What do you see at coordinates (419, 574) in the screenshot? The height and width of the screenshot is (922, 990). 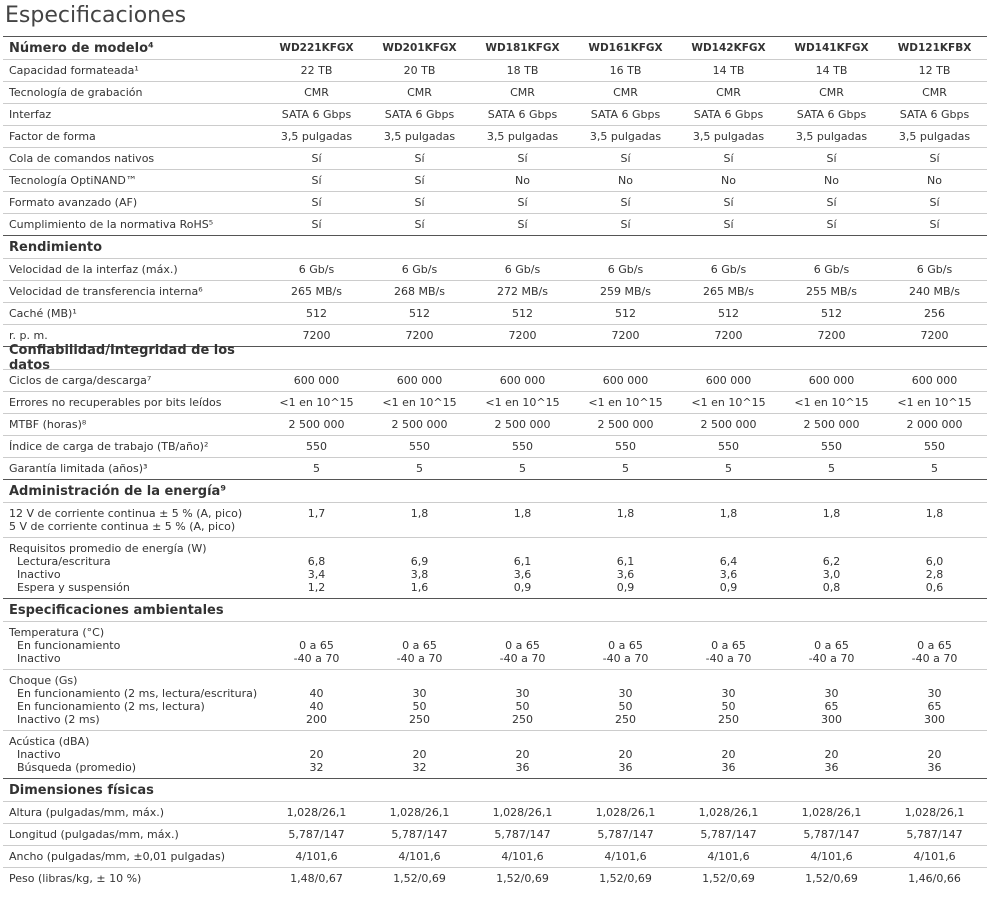 I see `value: 3,8` at bounding box center [419, 574].